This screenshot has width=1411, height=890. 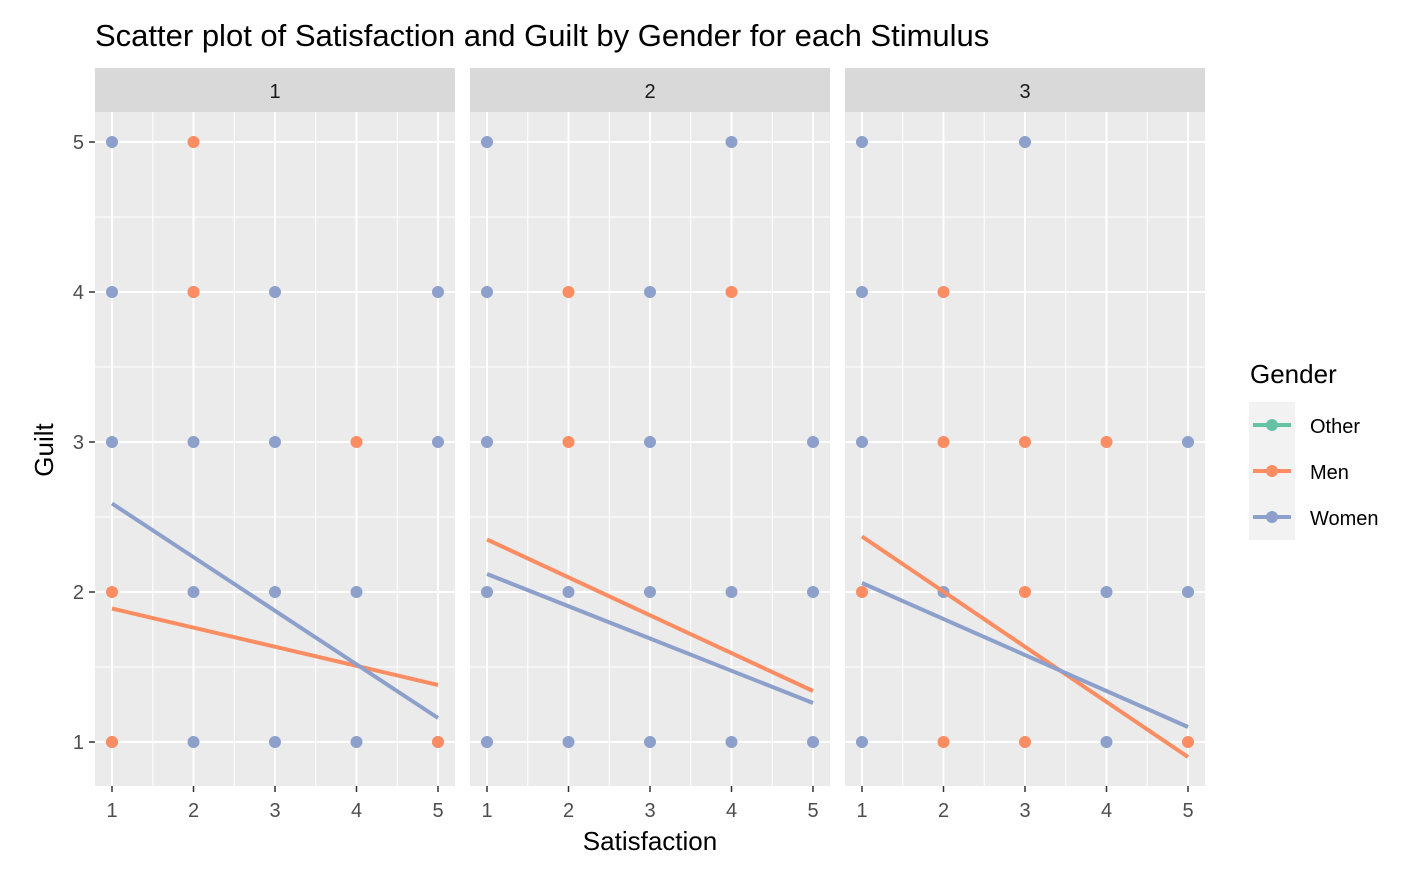 I want to click on y-tick-label: 2, so click(x=78, y=593).